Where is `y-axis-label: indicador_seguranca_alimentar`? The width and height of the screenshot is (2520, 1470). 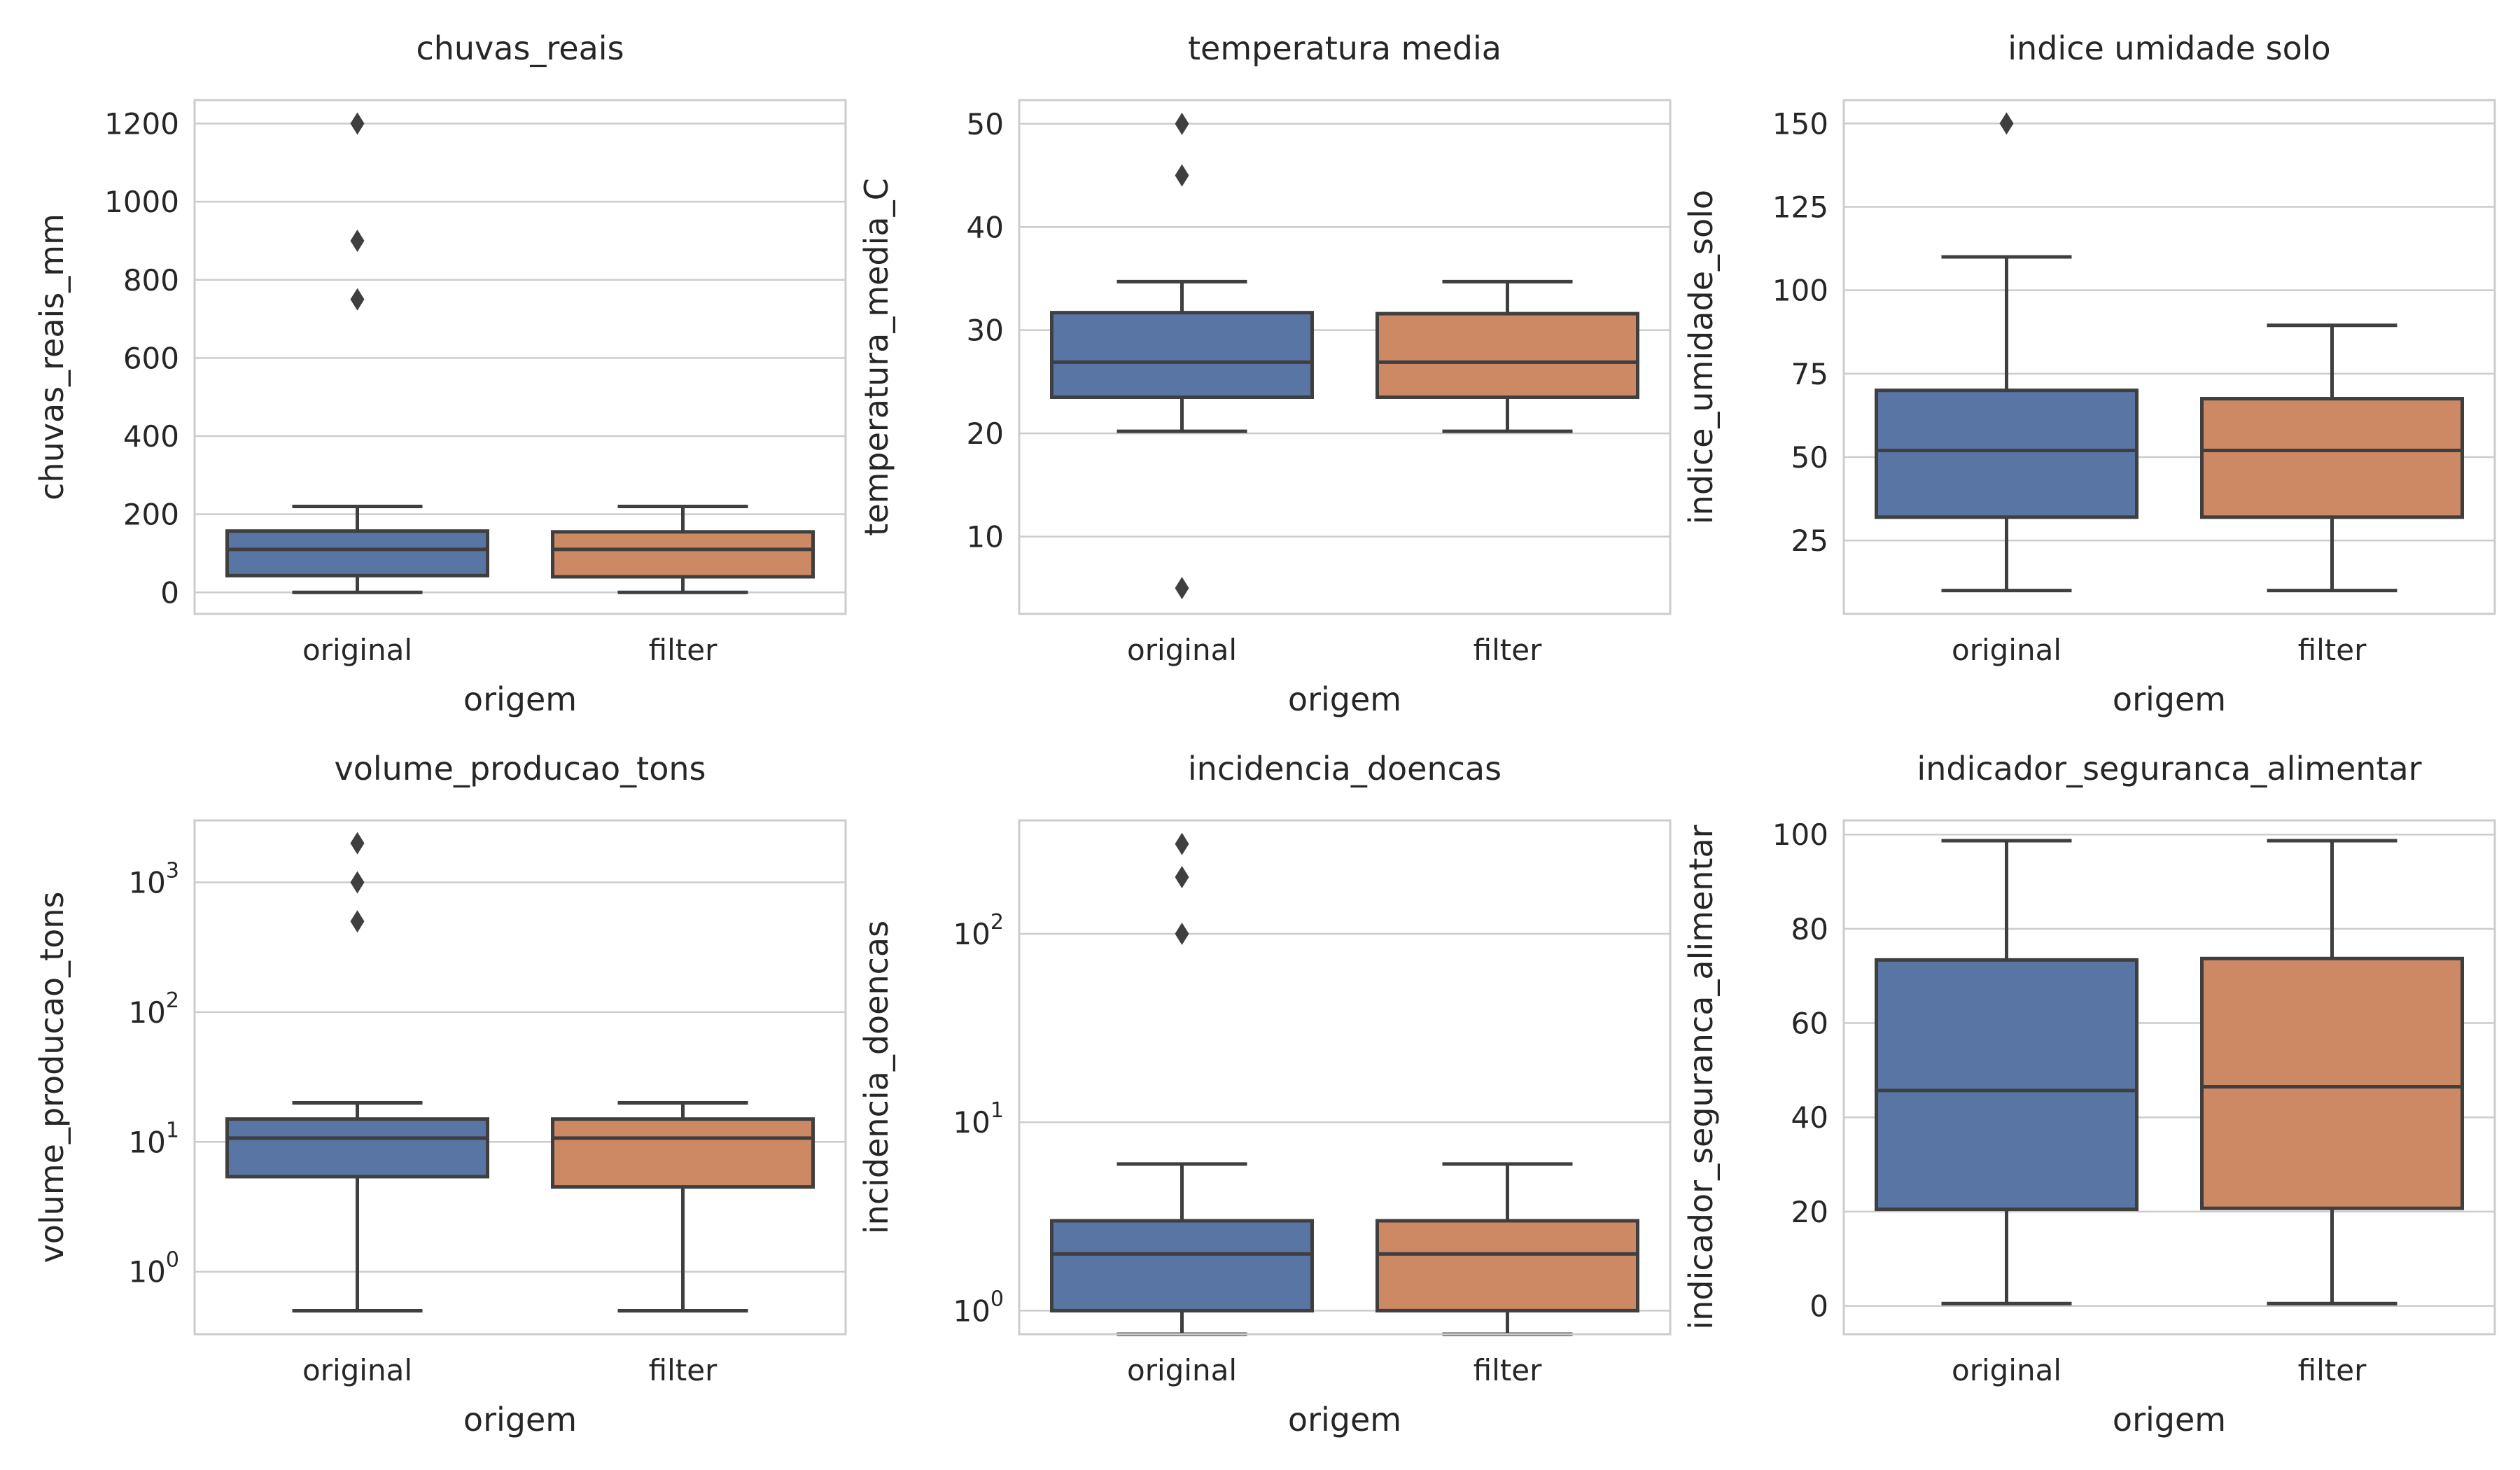
y-axis-label: indicador_seguranca_alimentar is located at coordinates (1701, 1077).